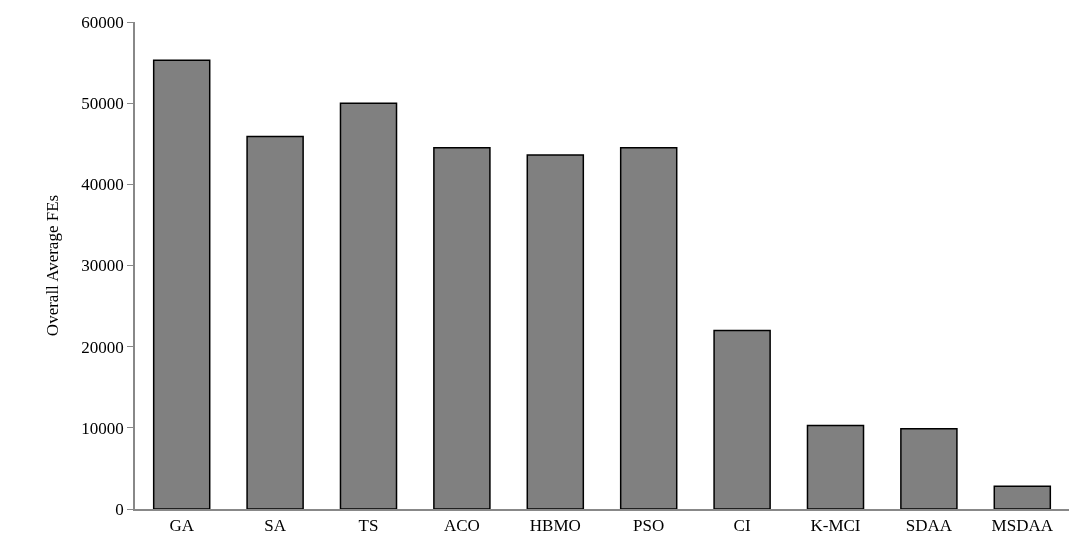 The width and height of the screenshot is (1074, 549). Describe the element at coordinates (742, 526) in the screenshot. I see `x-tick-label: CI` at that location.